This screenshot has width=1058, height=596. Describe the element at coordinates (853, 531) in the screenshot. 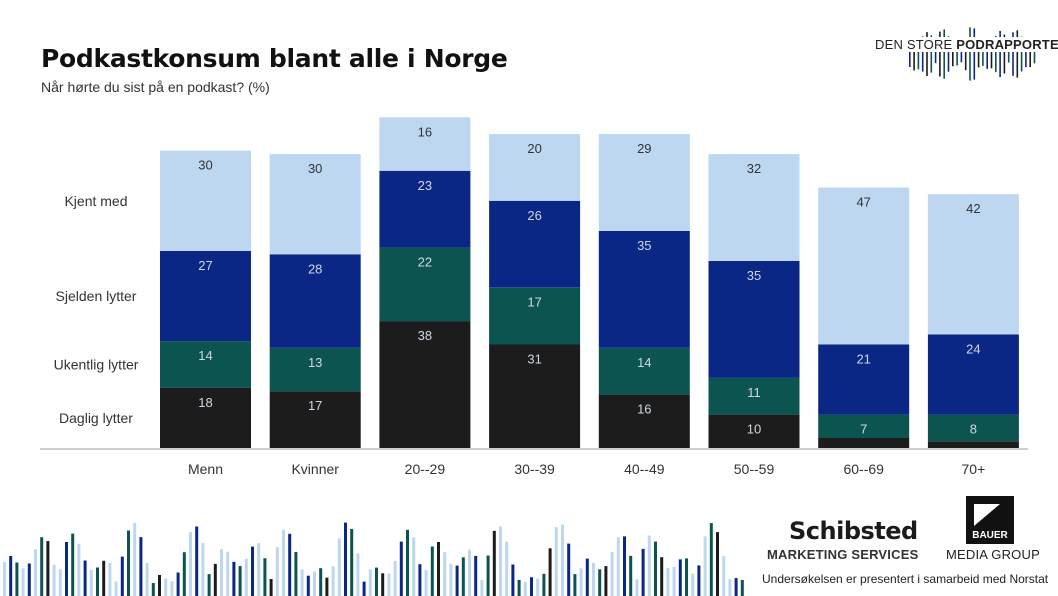

I see `schibsted-logo: Schibsted` at that location.